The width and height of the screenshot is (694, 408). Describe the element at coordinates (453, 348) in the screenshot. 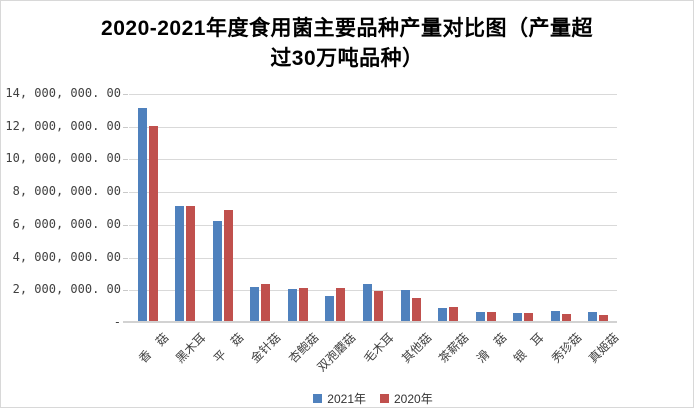

I see `x-axis-tick-label: 茶薪菇` at that location.